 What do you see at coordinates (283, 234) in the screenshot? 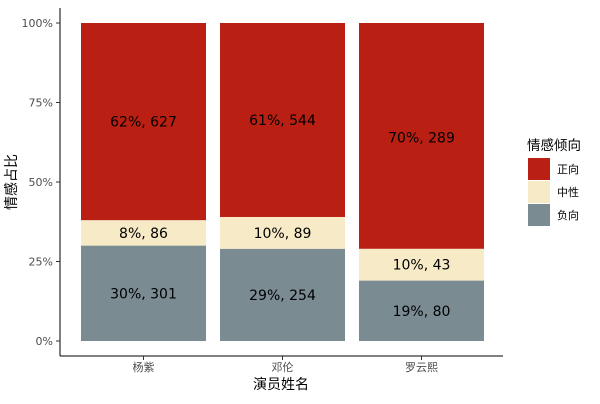
I see `bar-label-neutral-2: 10%, 89` at bounding box center [283, 234].